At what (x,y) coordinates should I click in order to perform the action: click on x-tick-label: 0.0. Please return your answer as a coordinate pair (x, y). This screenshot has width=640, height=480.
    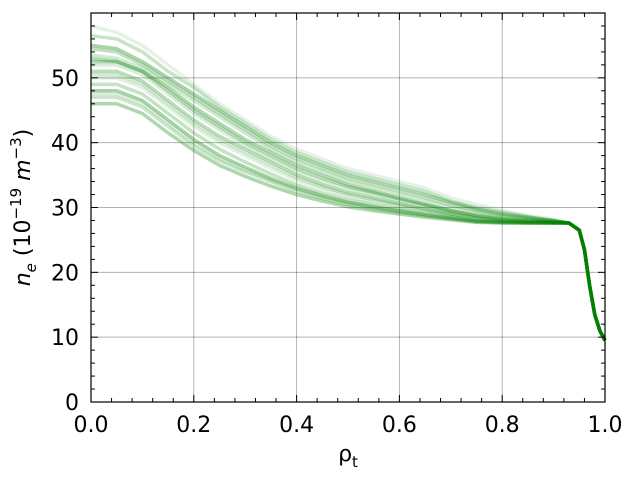
    Looking at the image, I should click on (91, 425).